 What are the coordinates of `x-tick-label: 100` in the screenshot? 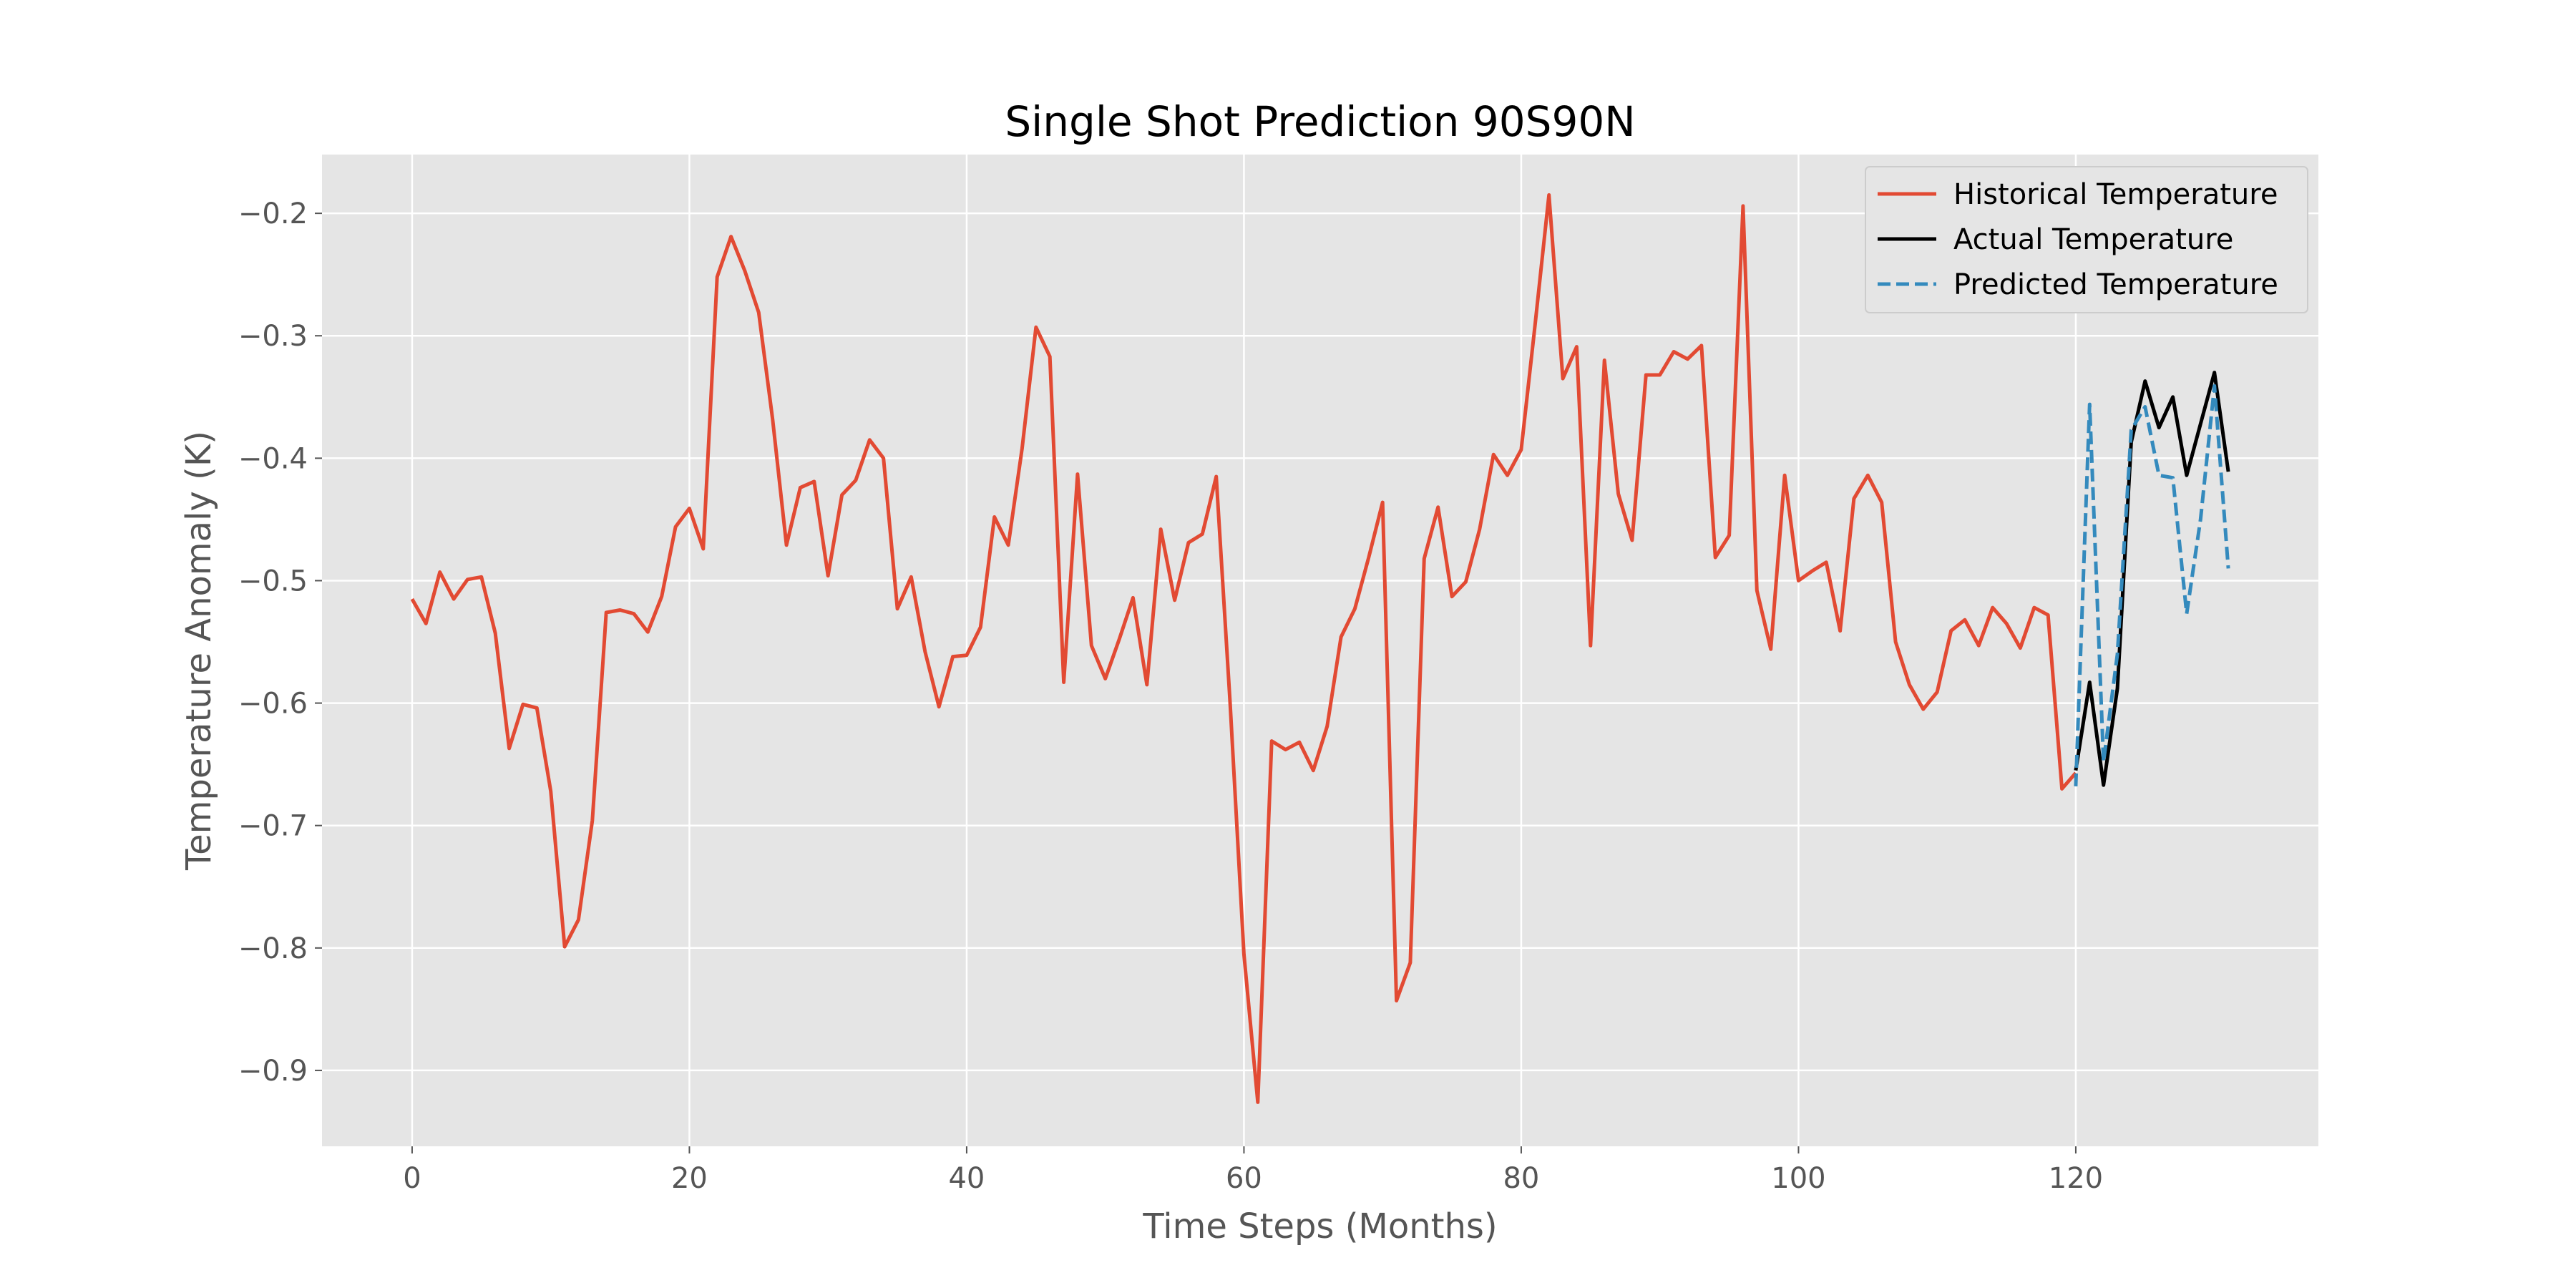 It's located at (1798, 1178).